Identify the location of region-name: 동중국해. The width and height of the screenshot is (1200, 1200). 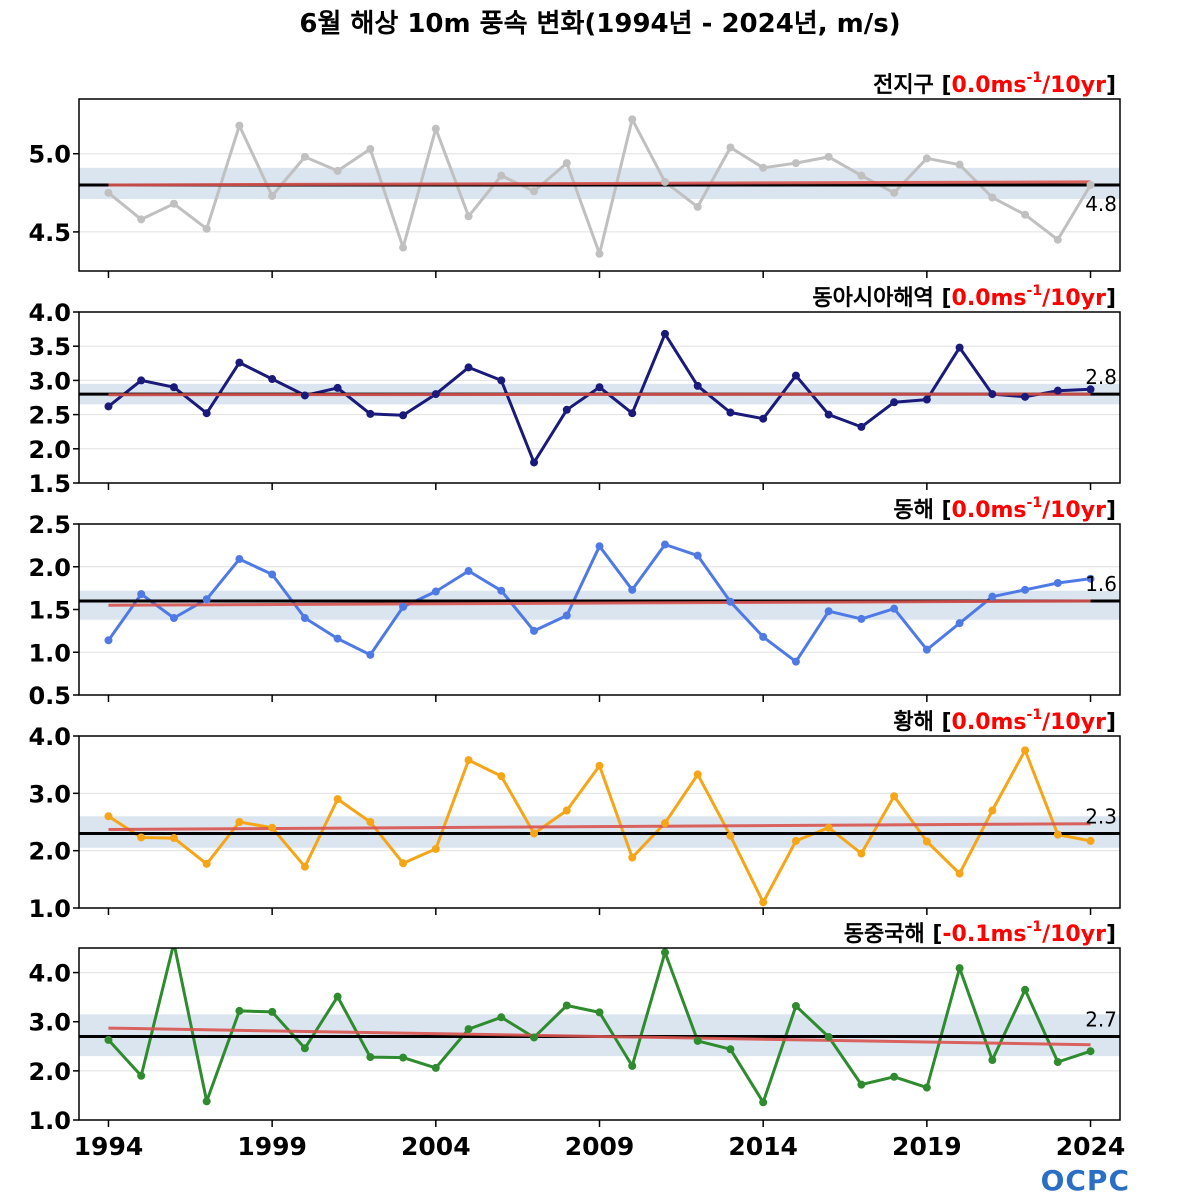
(884, 934).